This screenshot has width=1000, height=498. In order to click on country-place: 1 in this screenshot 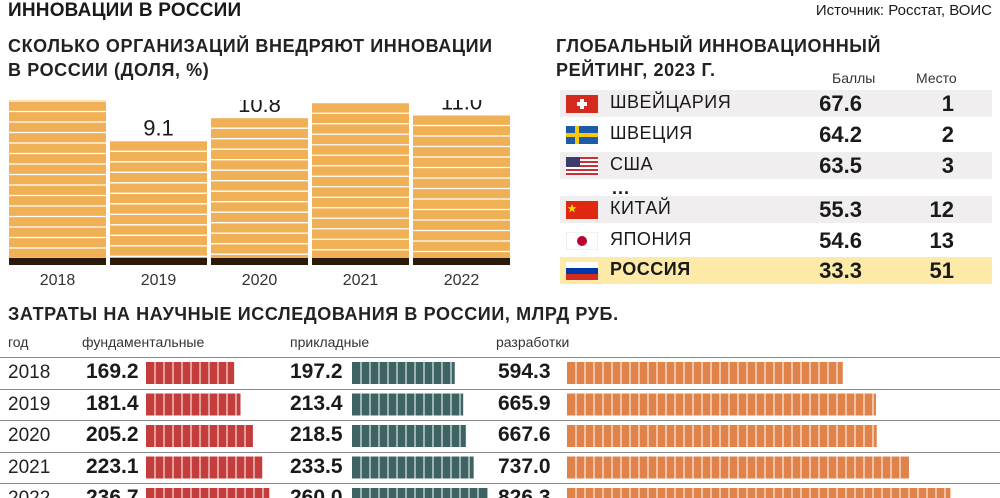, I will do `click(947, 103)`.